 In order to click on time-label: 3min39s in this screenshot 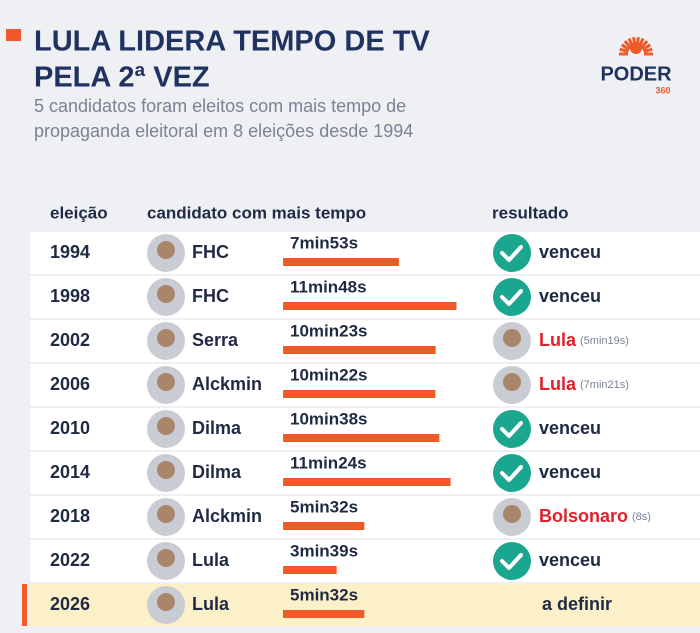, I will do `click(324, 550)`.